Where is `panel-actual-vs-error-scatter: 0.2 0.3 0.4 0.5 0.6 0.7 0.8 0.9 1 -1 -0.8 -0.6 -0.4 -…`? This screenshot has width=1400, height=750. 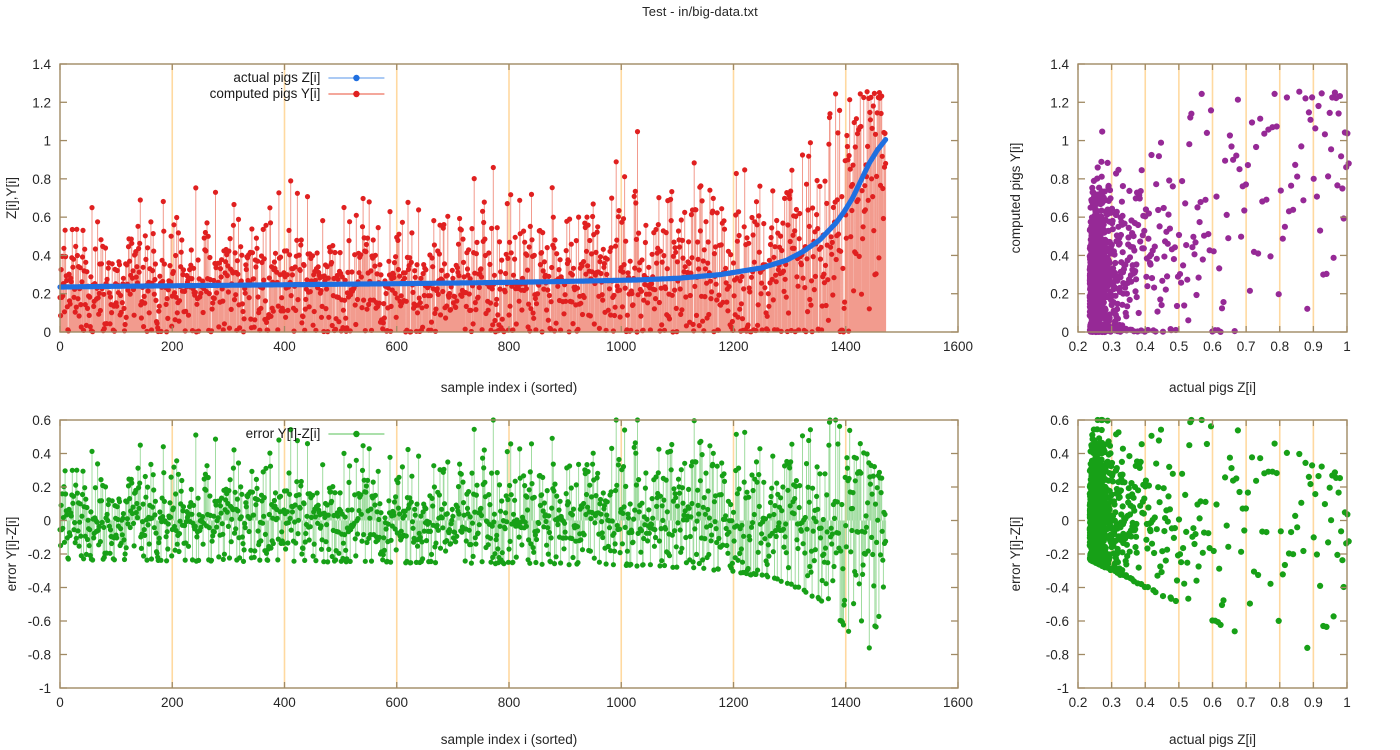 panel-actual-vs-error-scatter: 0.2 0.3 0.4 0.5 0.6 0.7 0.8 0.9 1 -1 -0.8 -0.6 -0.4 -… is located at coordinates (1200, 574).